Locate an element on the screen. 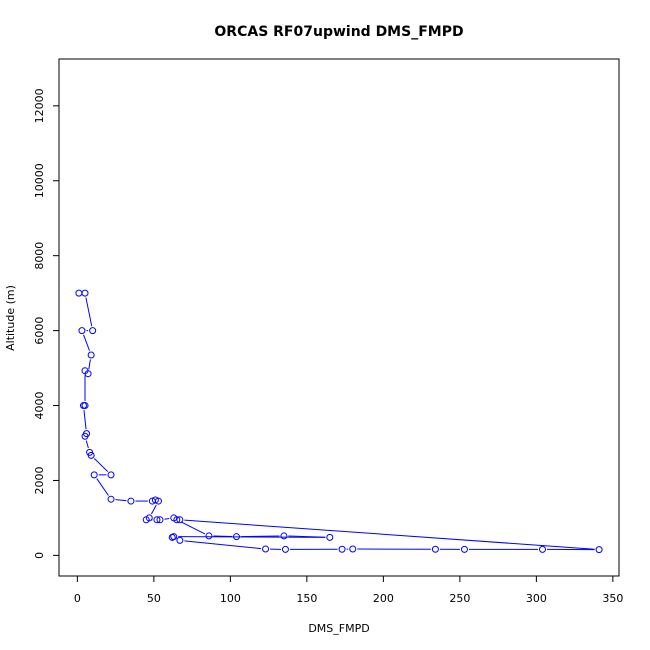 The image size is (650, 650). x-tick-label-3: 150 is located at coordinates (306, 598).